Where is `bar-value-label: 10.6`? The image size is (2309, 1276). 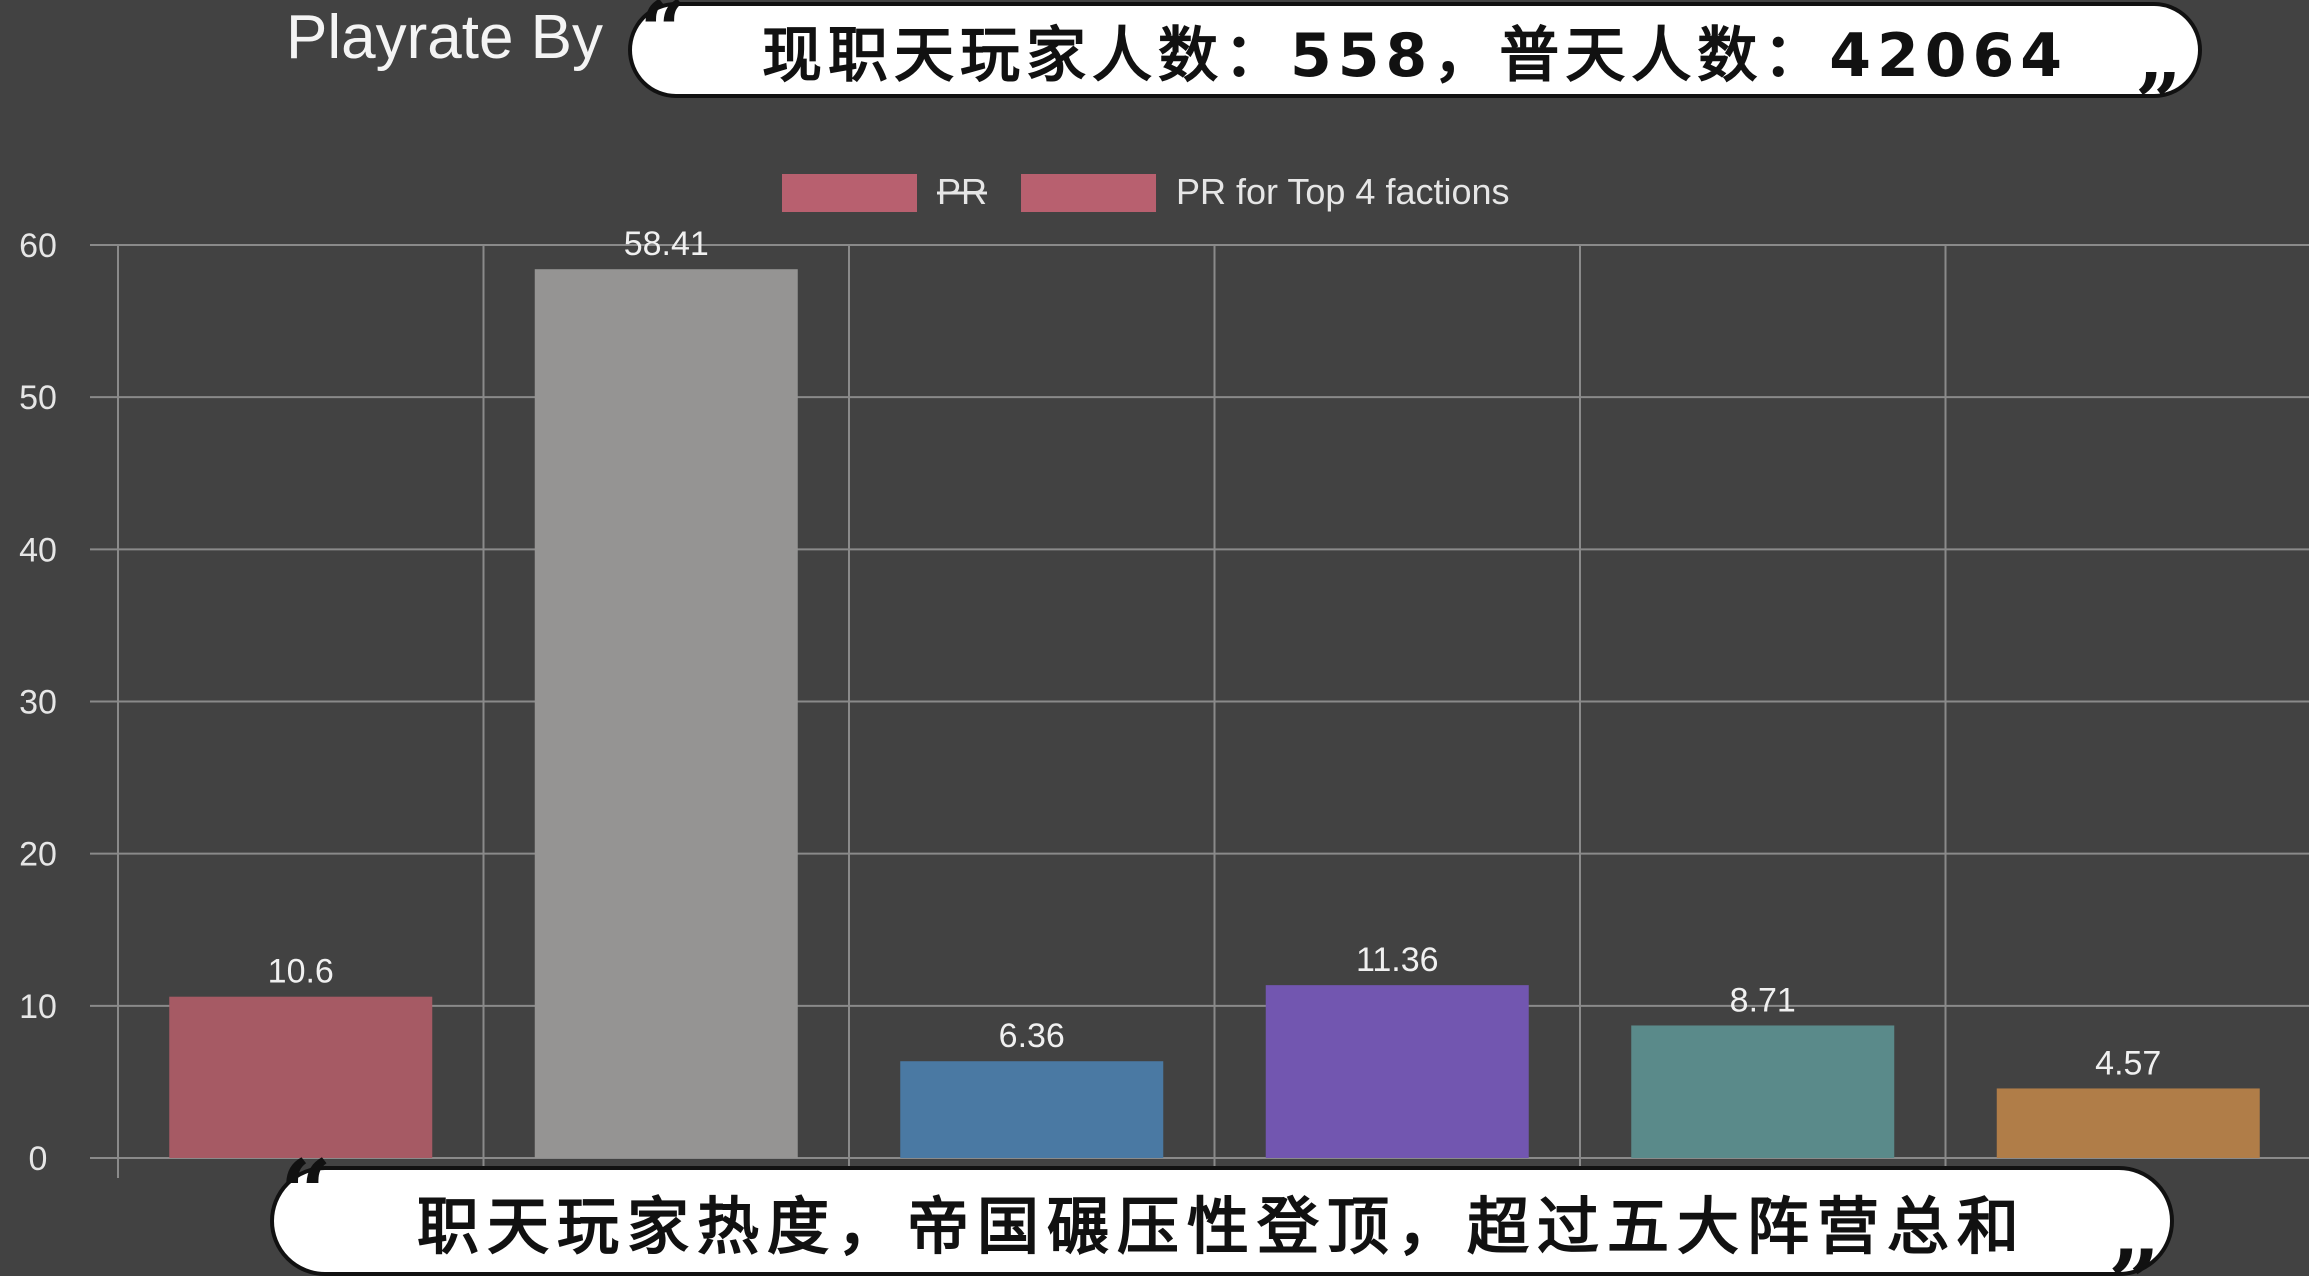 bar-value-label: 10.6 is located at coordinates (301, 972).